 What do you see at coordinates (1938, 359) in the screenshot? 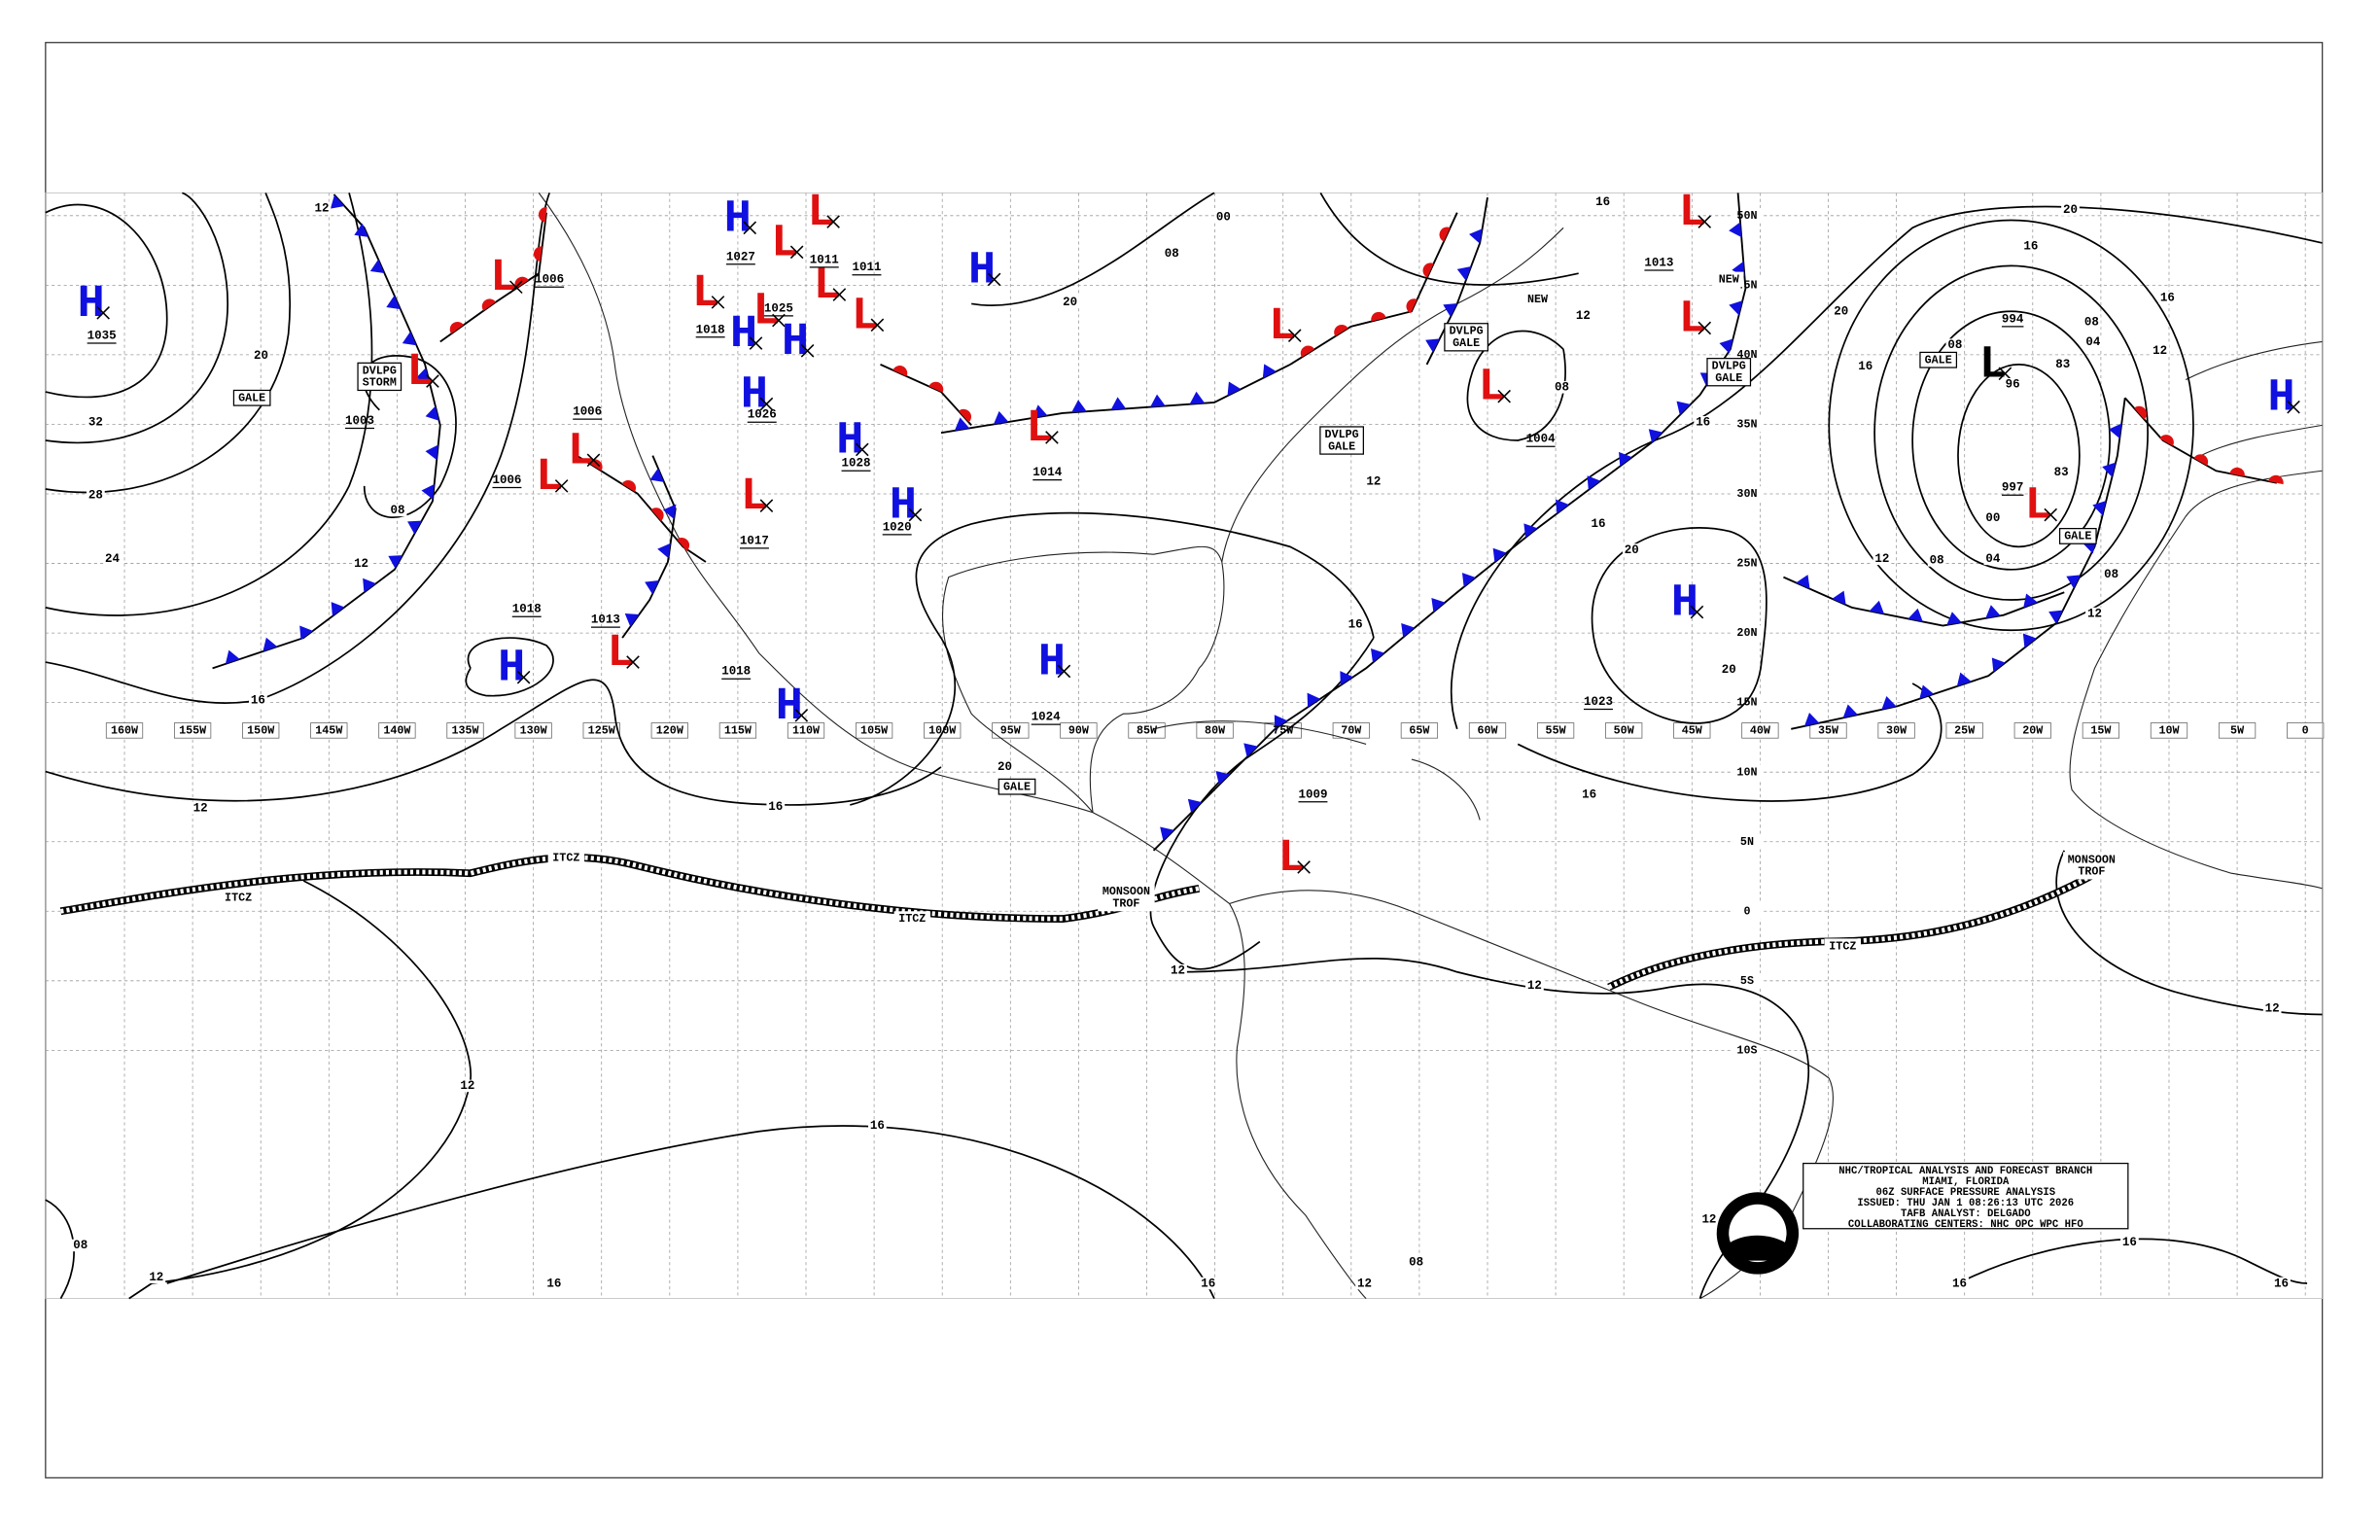
I see `annotation: GALE` at bounding box center [1938, 359].